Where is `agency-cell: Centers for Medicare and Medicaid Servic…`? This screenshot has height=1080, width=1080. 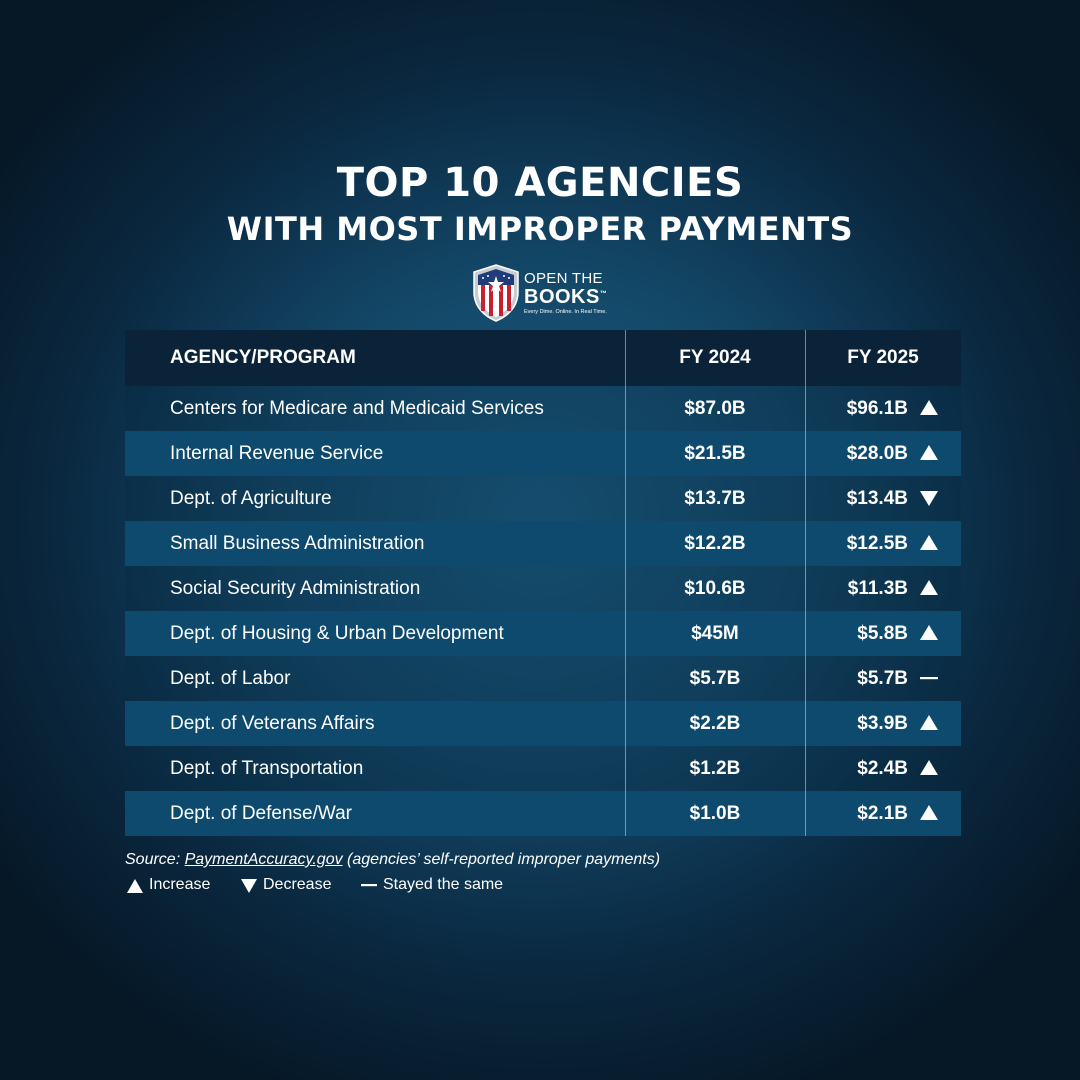
agency-cell: Centers for Medicare and Medicaid Servic… is located at coordinates (357, 408).